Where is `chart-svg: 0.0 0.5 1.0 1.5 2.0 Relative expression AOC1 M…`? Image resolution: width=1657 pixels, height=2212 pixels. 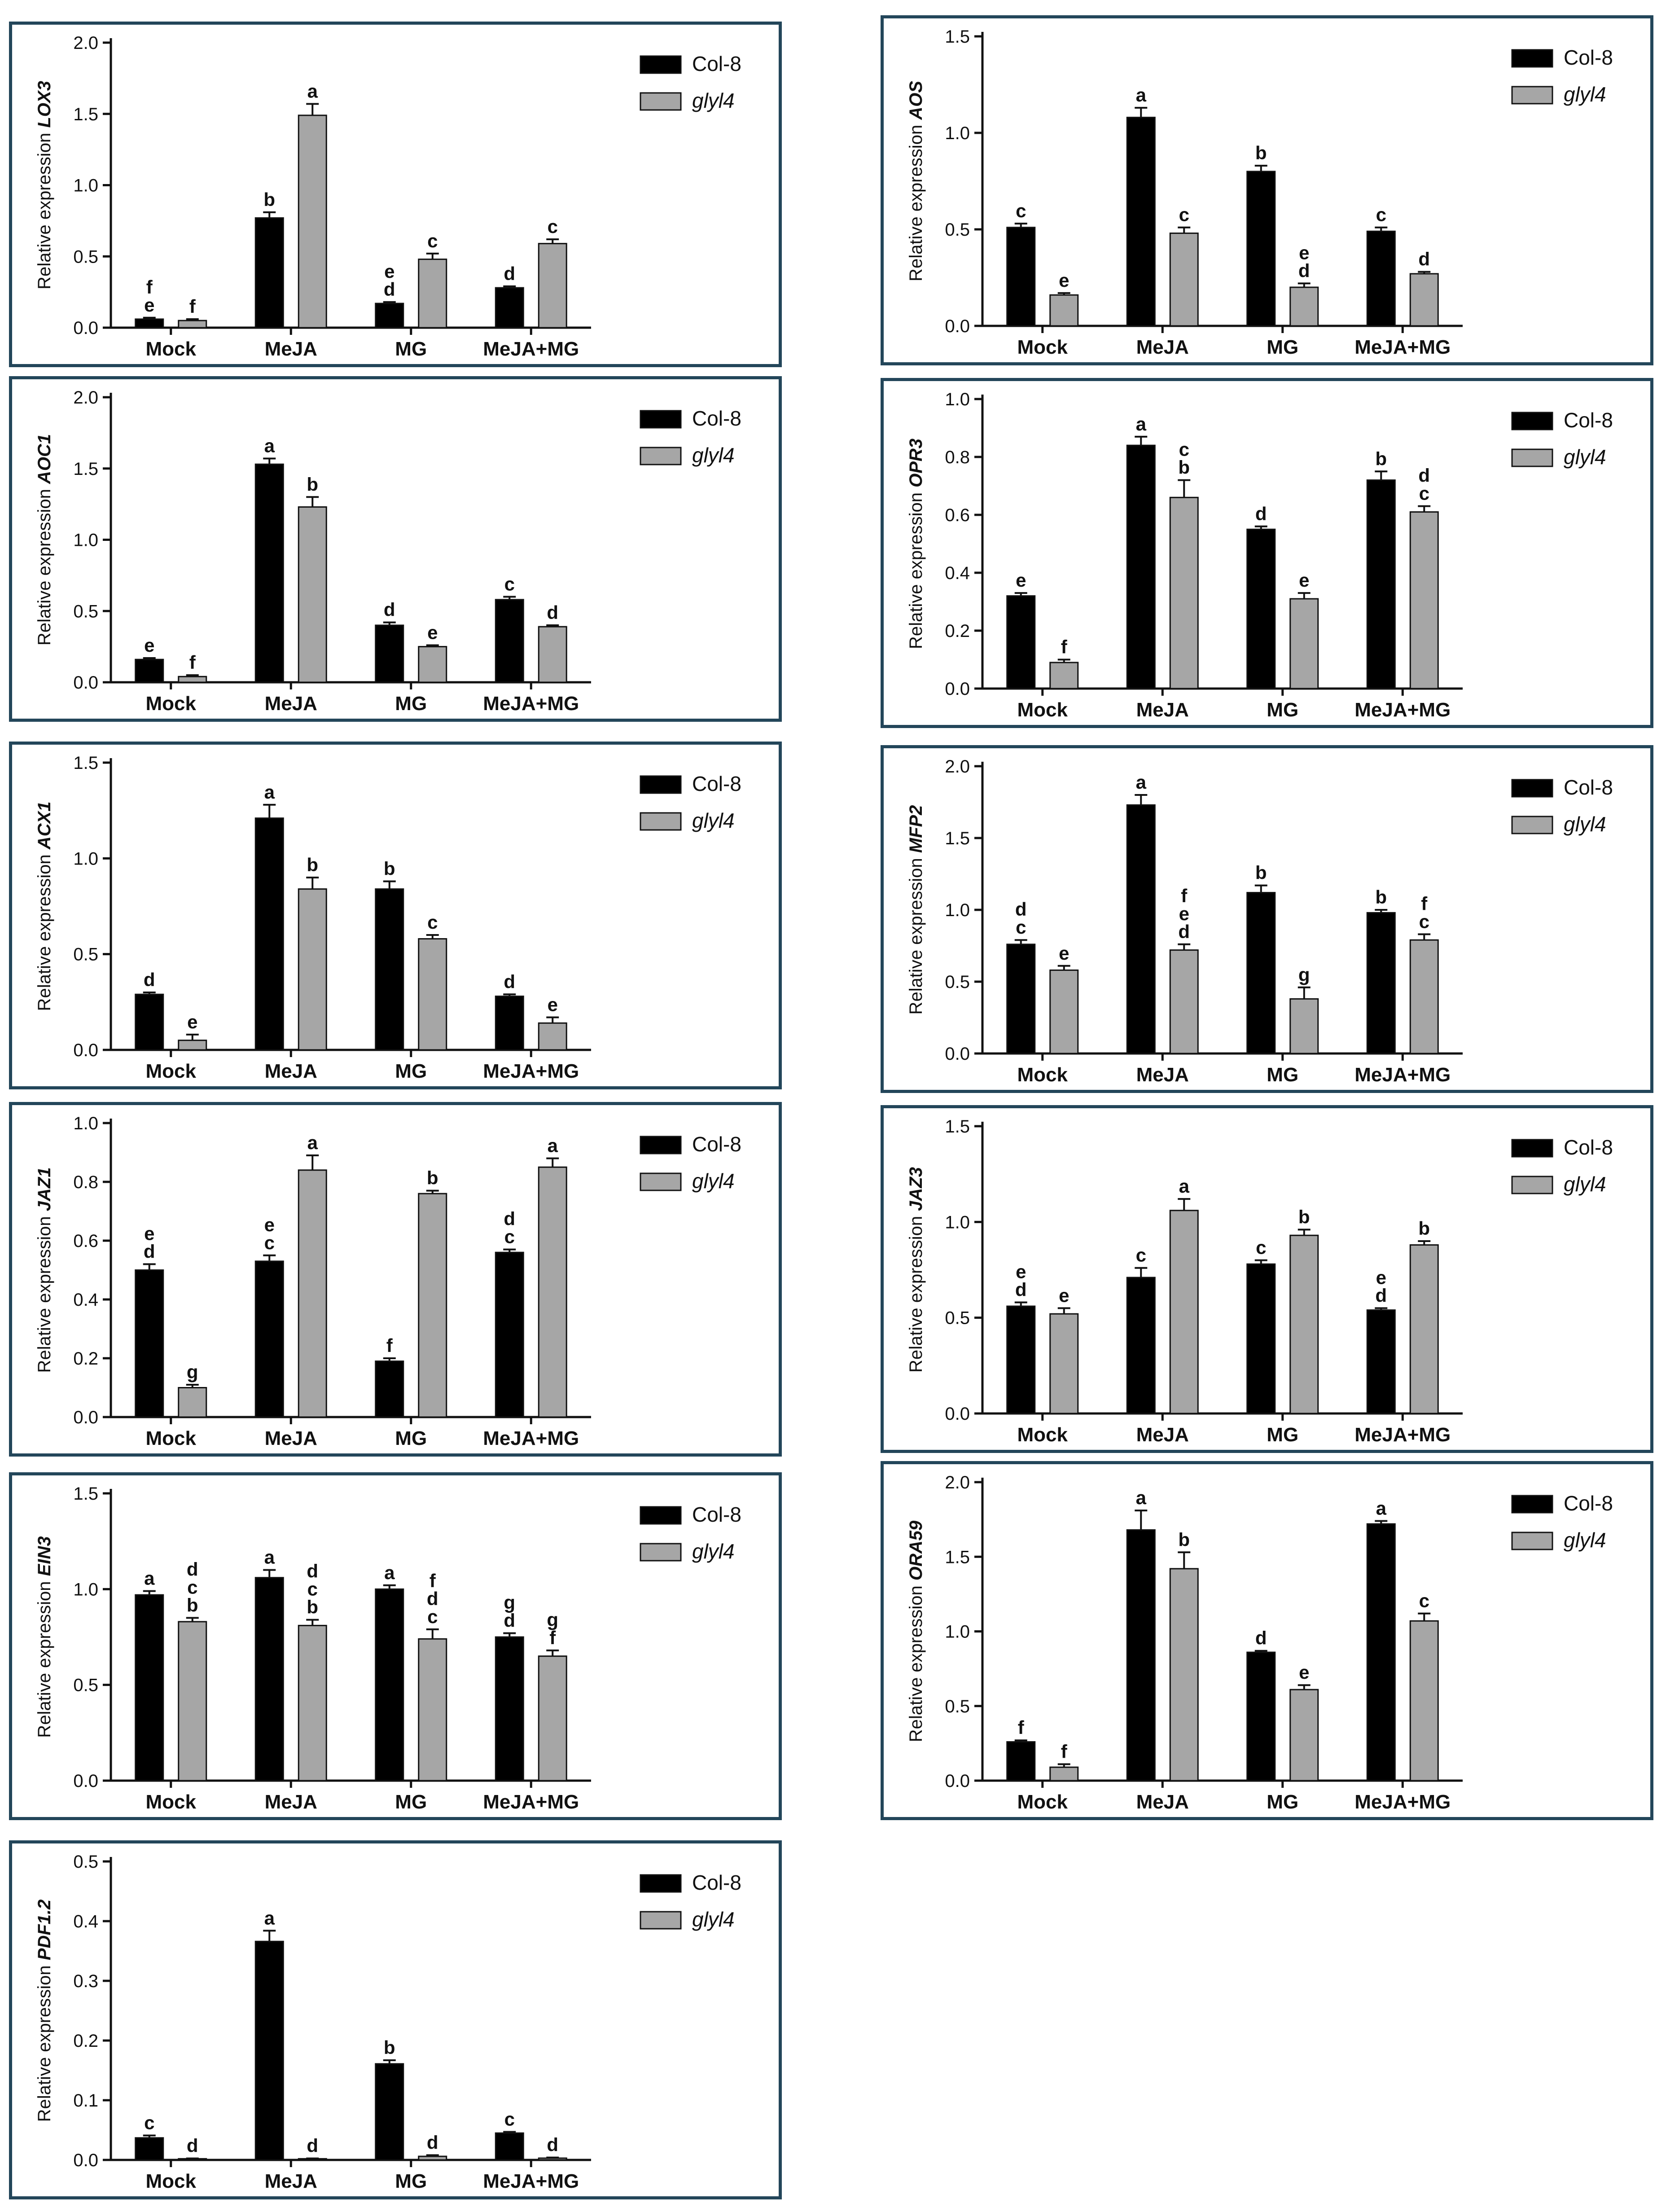 chart-svg: 0.0 0.5 1.0 1.5 2.0 Relative expression AOC1 M… is located at coordinates (388, 551).